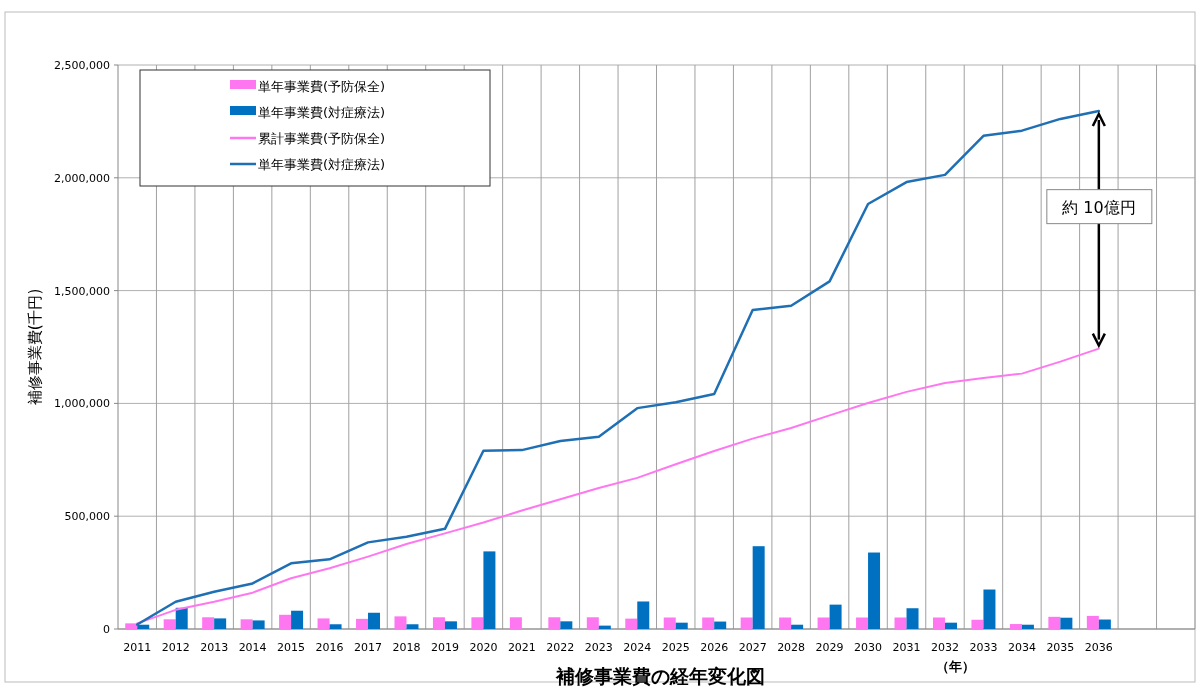 Image resolution: width=1200 pixels, height=688 pixels. Describe the element at coordinates (1021, 647) in the screenshot. I see `x-tick-label: 2034` at that location.